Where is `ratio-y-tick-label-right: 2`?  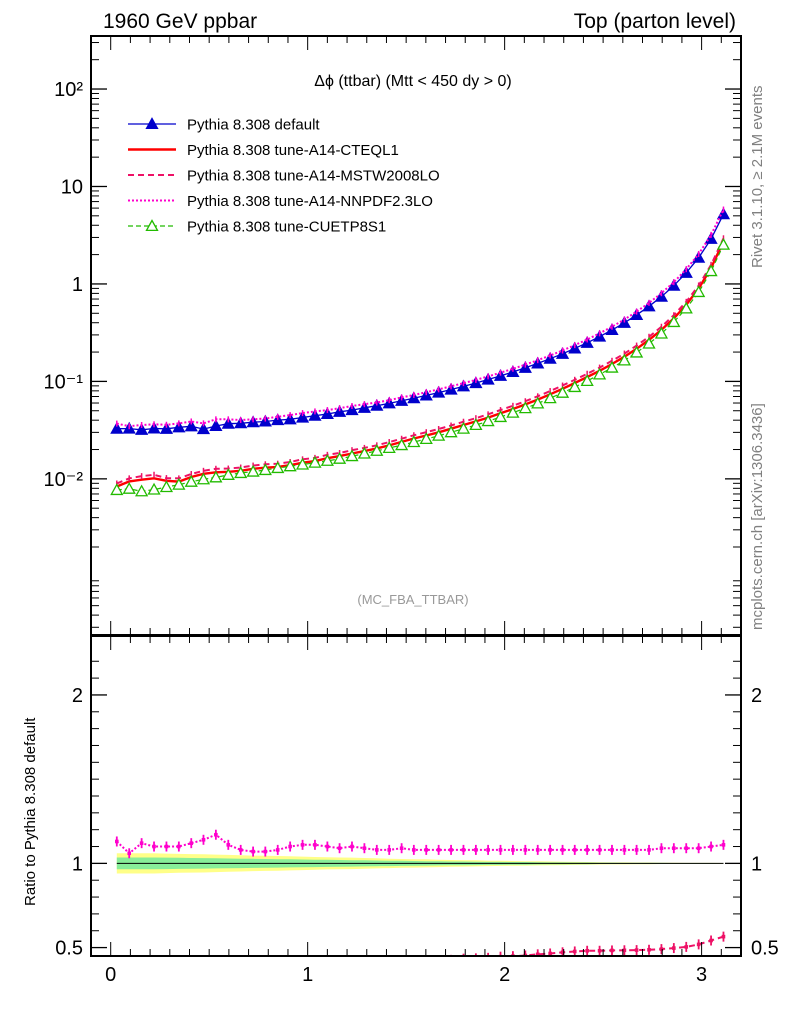
ratio-y-tick-label-right: 2 is located at coordinates (756, 696).